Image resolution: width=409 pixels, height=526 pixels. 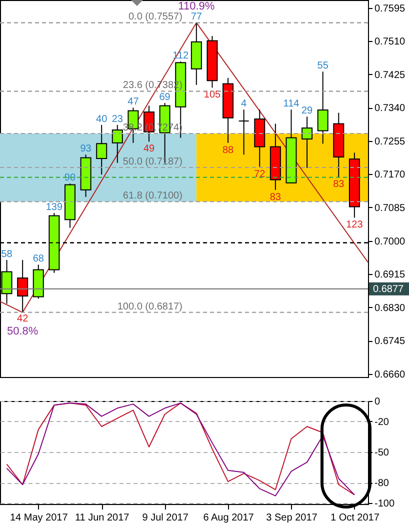 I want to click on ref-line-label: 100.0 (0.6817), so click(x=149, y=306).